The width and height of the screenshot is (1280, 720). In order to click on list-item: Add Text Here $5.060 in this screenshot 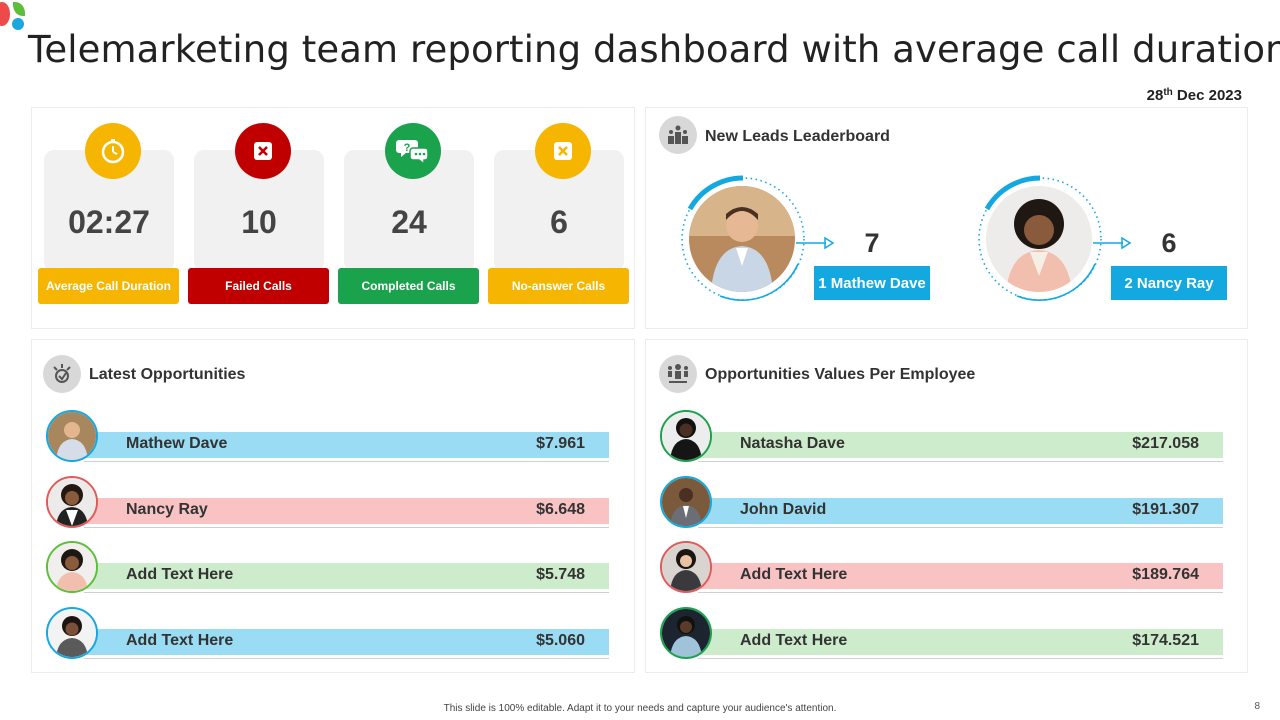, I will do `click(328, 634)`.